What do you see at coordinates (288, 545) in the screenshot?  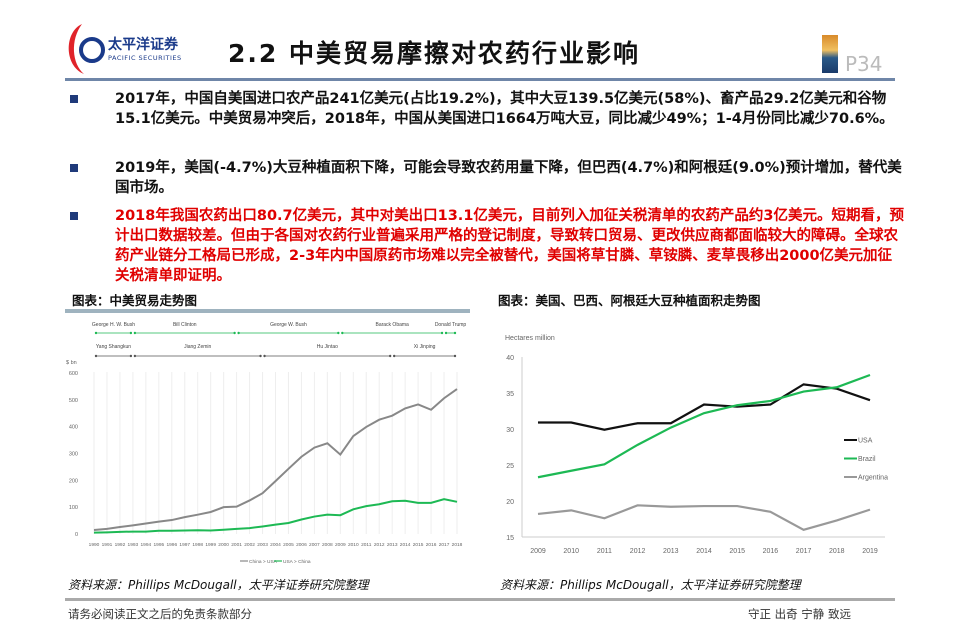 I see `x-tick-label: 2005` at bounding box center [288, 545].